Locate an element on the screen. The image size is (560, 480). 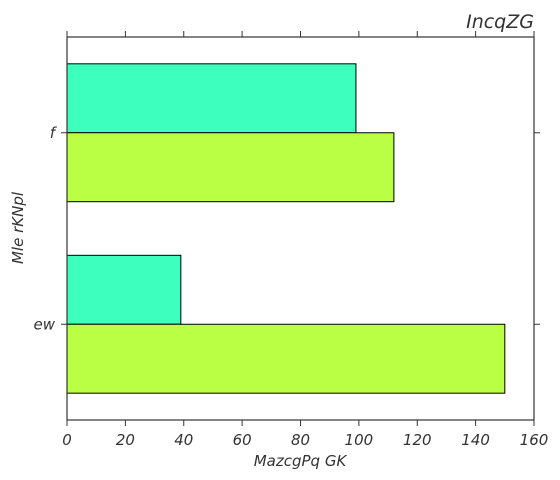
x-tick-label-0: 0 is located at coordinates (67, 440).